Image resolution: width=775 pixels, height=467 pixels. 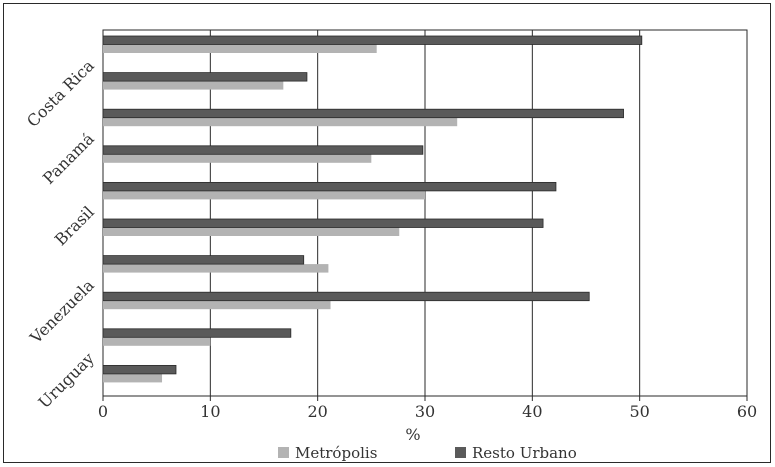 I want to click on category-label: Uruguay, so click(x=65, y=380).